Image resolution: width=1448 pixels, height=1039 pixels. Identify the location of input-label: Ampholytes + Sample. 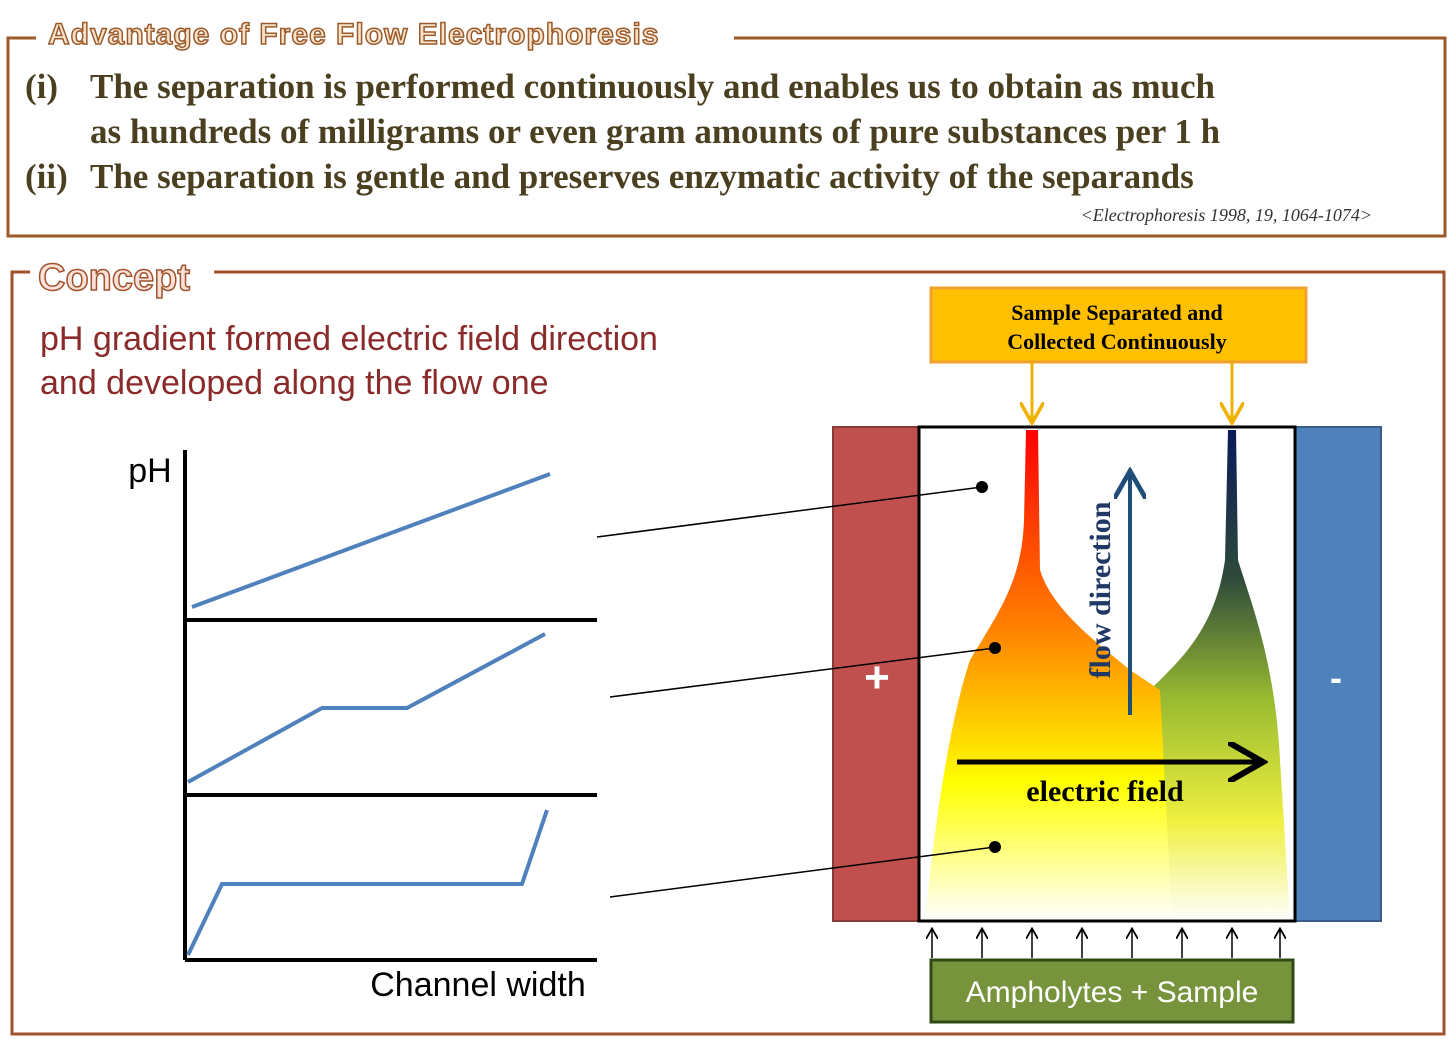
(1112, 992).